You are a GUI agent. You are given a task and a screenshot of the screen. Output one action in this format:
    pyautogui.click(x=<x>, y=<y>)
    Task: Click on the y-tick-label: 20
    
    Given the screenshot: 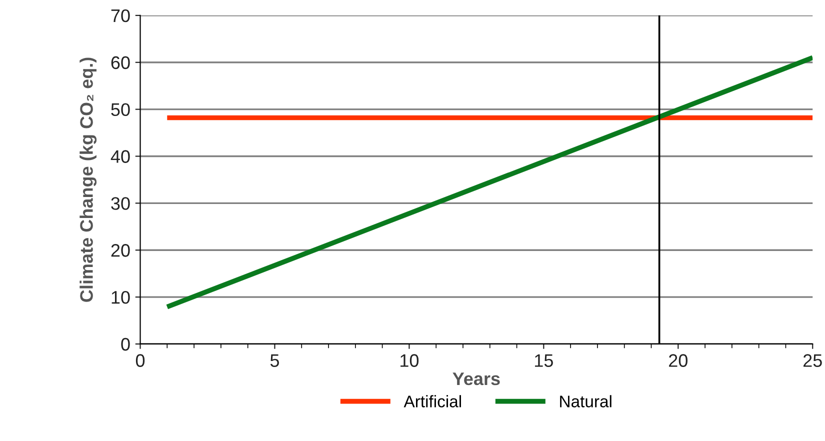 What is the action you would take?
    pyautogui.click(x=120, y=250)
    